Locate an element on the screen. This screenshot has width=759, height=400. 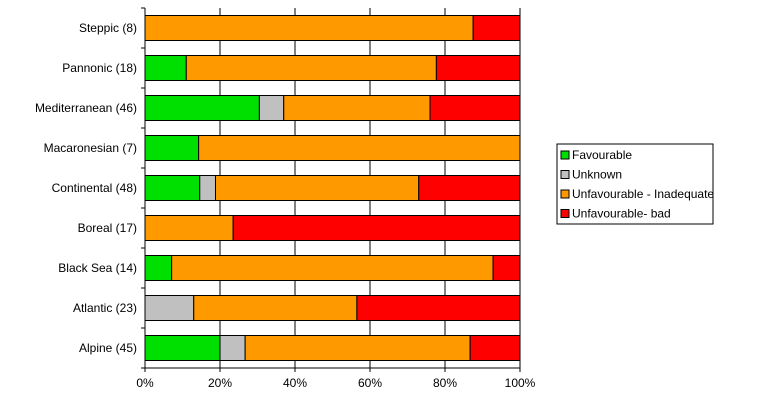
x-tick-label: 20% is located at coordinates (220, 383).